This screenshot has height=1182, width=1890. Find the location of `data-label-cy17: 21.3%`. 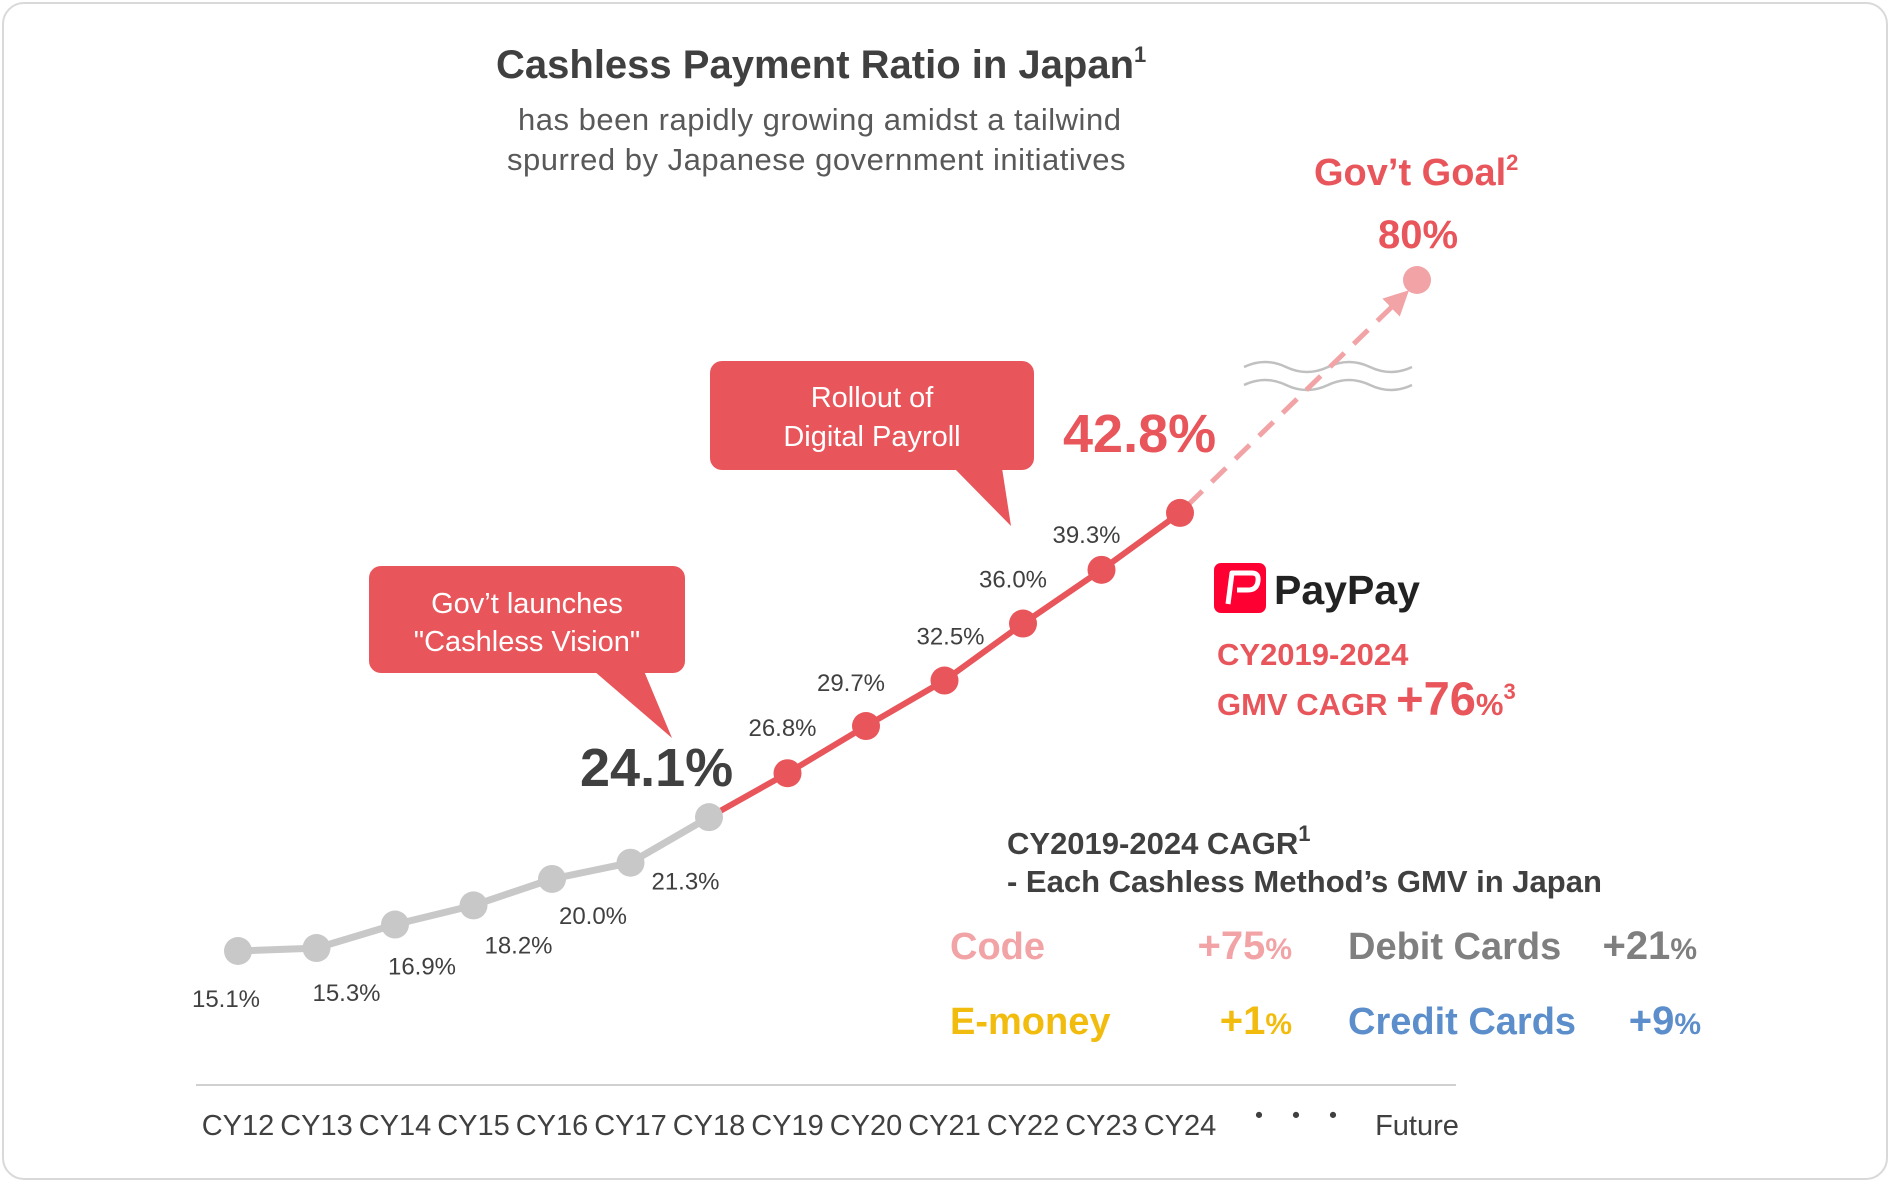

data-label-cy17: 21.3% is located at coordinates (685, 882).